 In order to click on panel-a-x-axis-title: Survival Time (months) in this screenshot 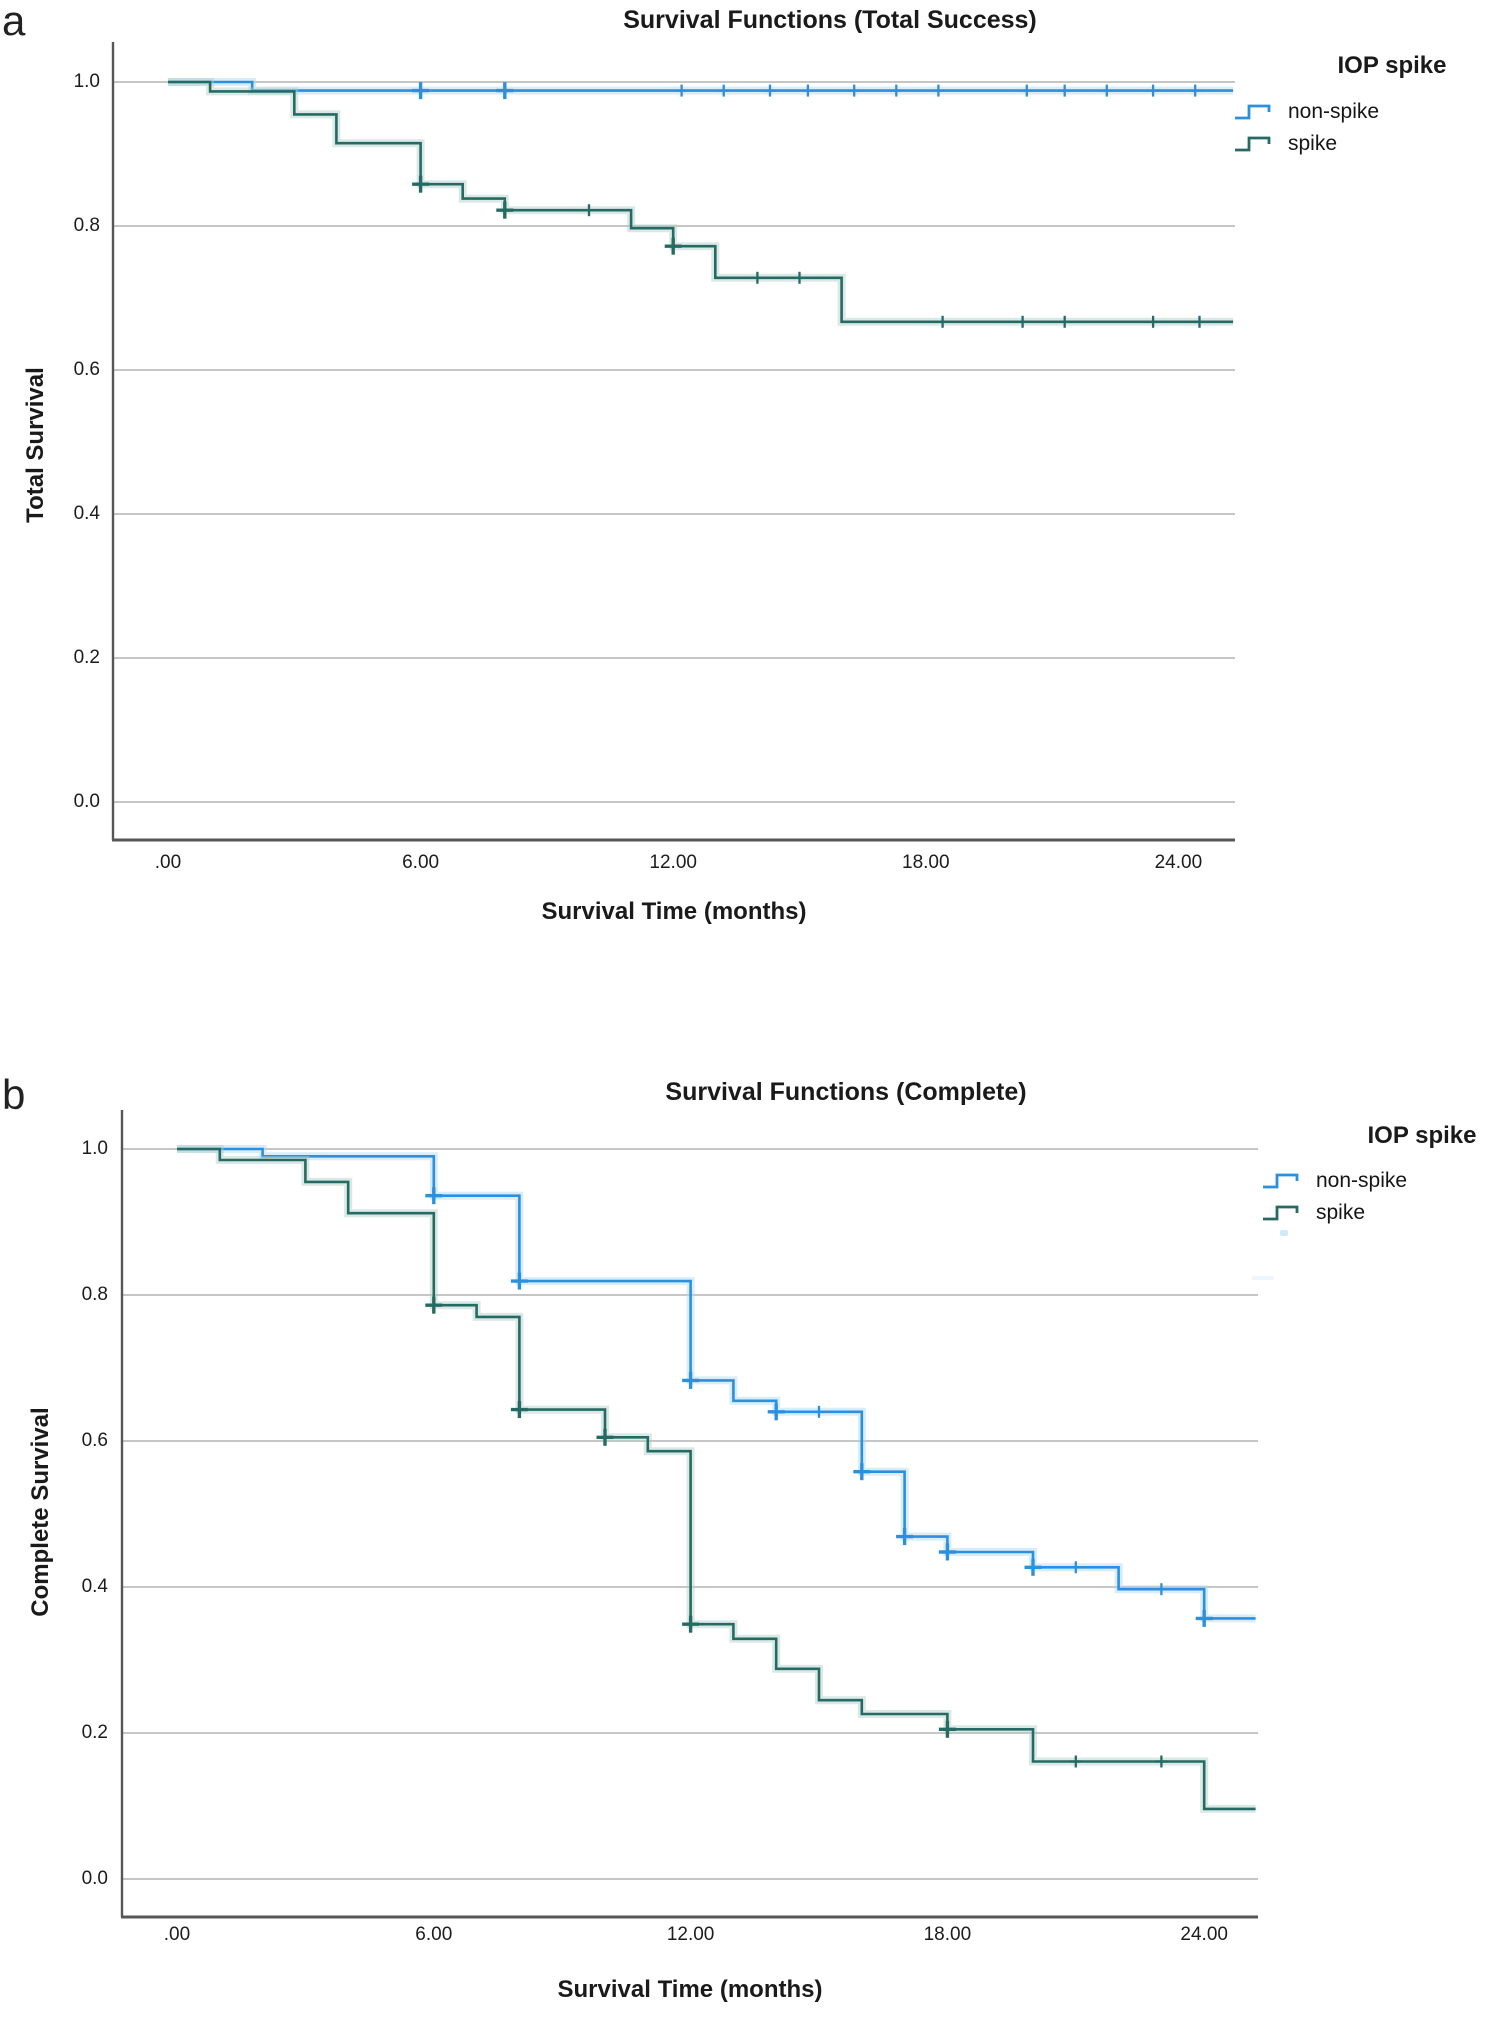, I will do `click(674, 911)`.